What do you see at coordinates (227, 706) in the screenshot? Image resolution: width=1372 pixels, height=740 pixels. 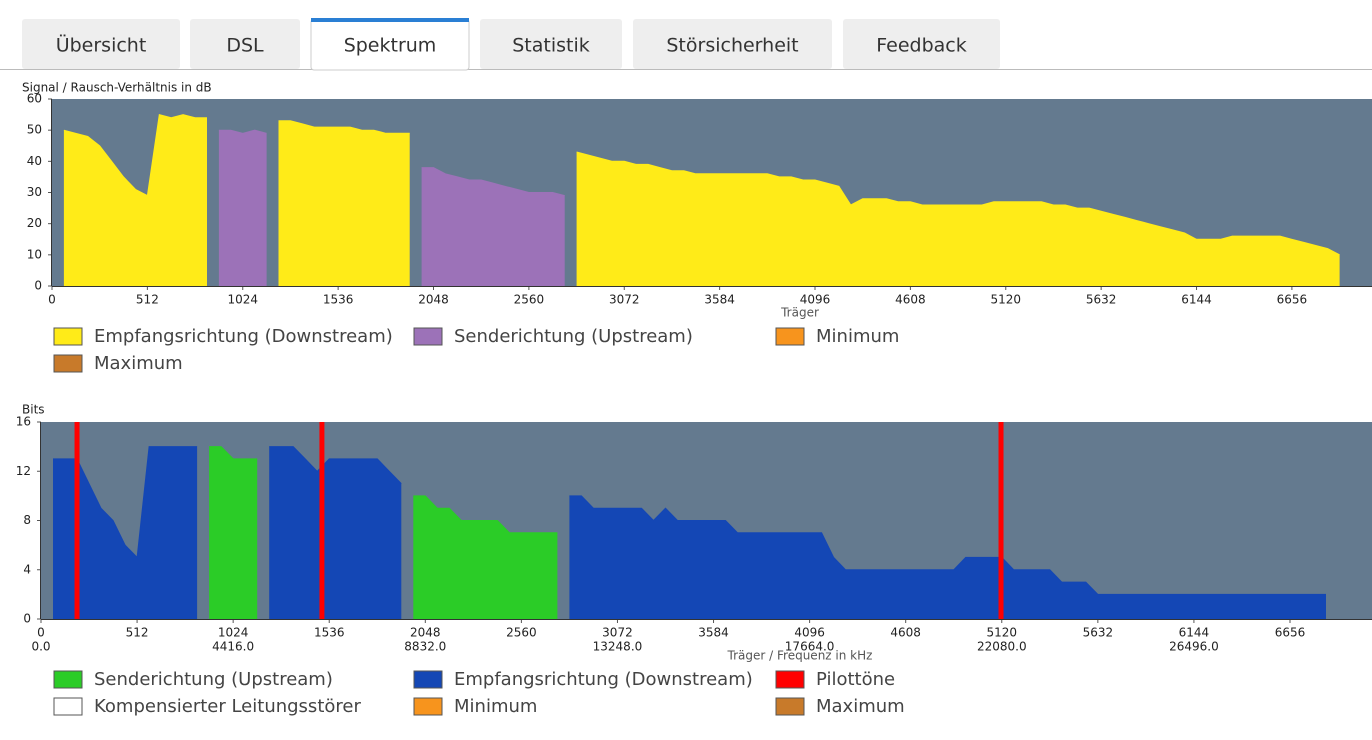 I see `legend-label: Kompensierter Leitungsstörer` at bounding box center [227, 706].